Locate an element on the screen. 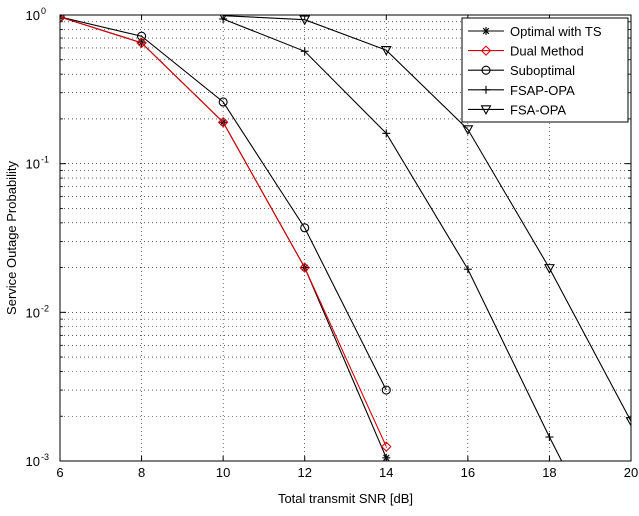 This screenshot has width=639, height=516. x-tick-label: 8 is located at coordinates (141, 472).